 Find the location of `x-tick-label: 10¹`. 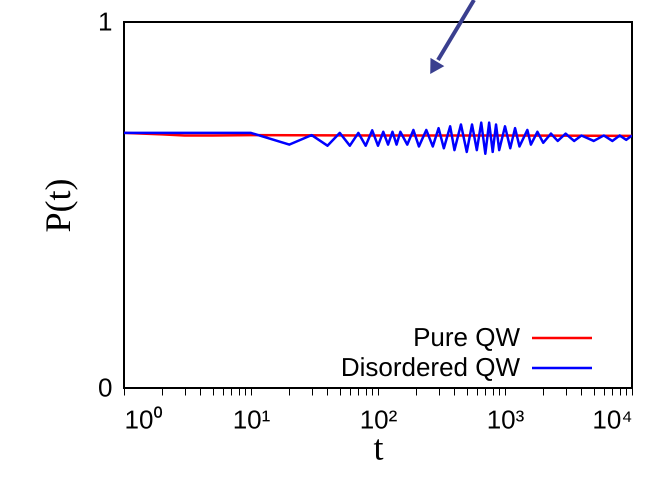

x-tick-label: 10¹ is located at coordinates (251, 419).